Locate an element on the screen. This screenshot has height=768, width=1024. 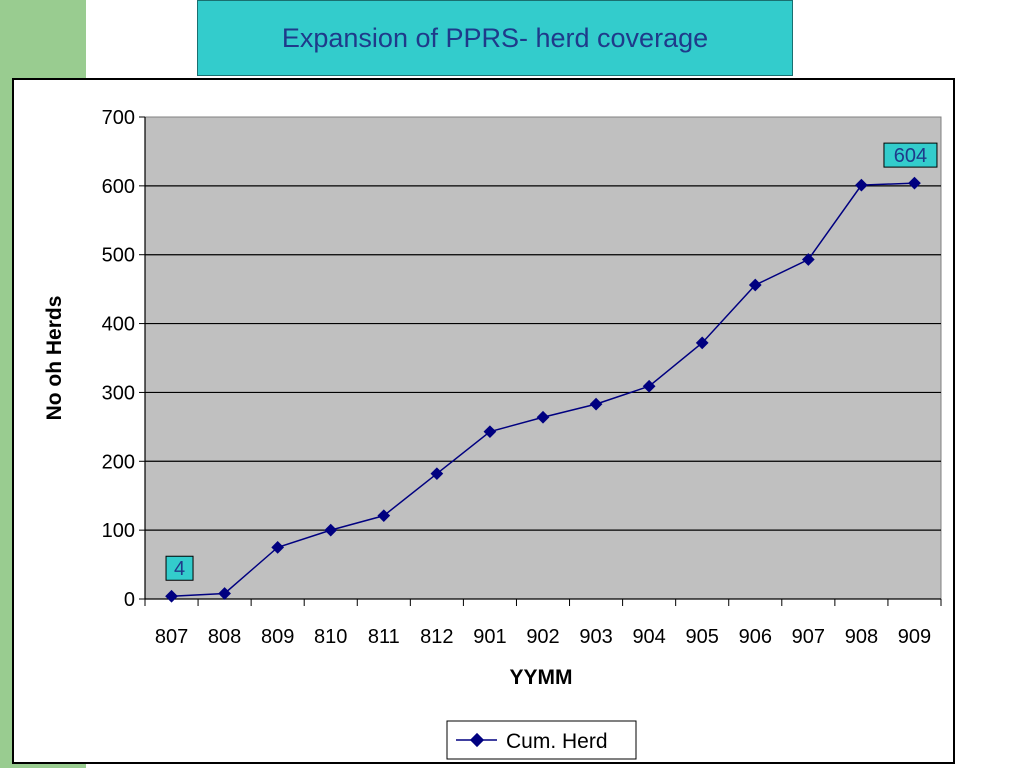
x-tick-label-809: 809 is located at coordinates (277, 637).